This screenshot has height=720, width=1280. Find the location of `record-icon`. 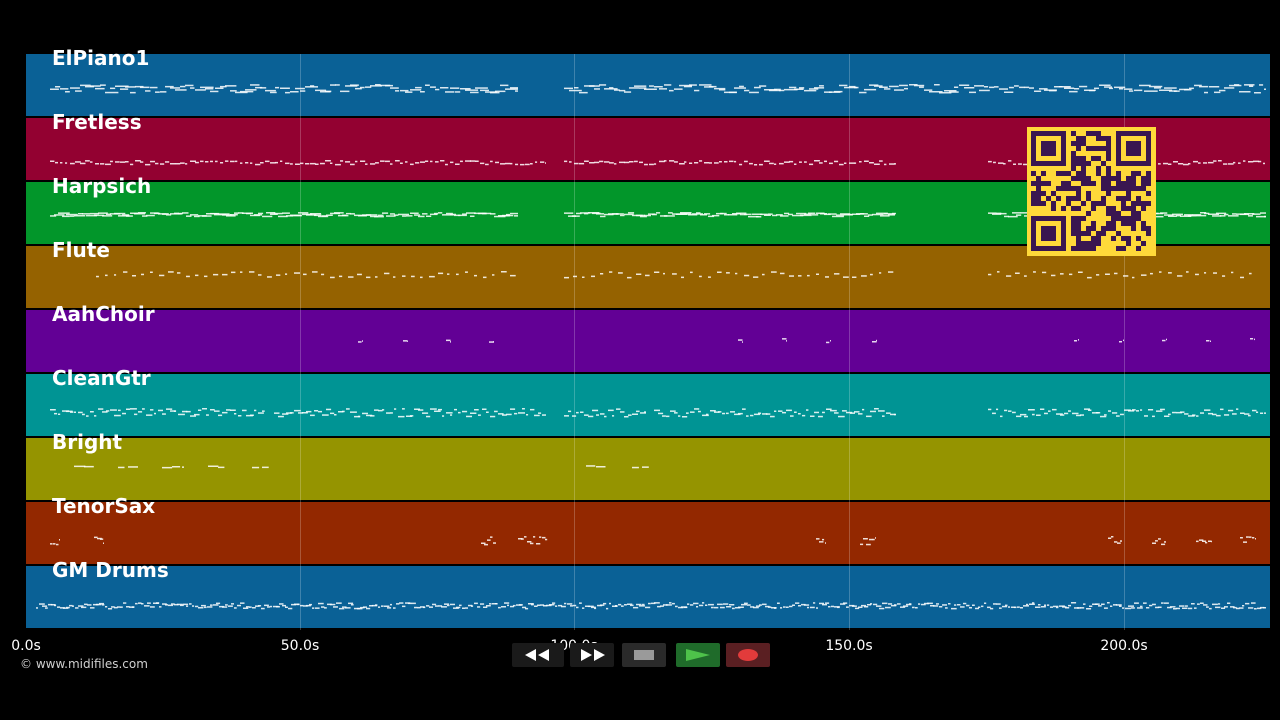

record-icon is located at coordinates (748, 655).